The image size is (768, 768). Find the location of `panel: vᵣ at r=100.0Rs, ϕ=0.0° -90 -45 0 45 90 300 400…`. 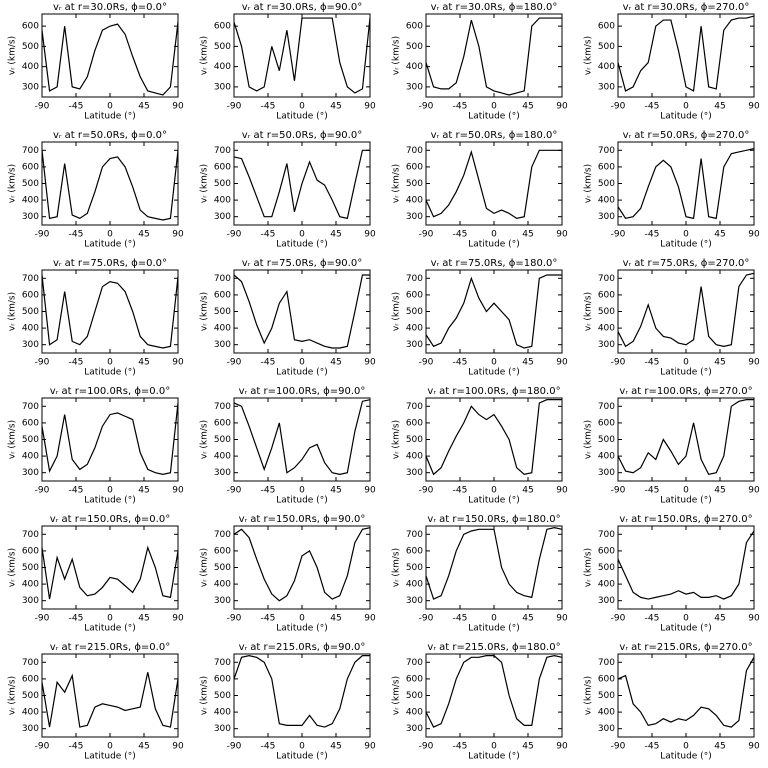

panel: vᵣ at r=100.0Rs, ϕ=0.0° -90 -45 0 45 90 300 400… is located at coordinates (96, 446).